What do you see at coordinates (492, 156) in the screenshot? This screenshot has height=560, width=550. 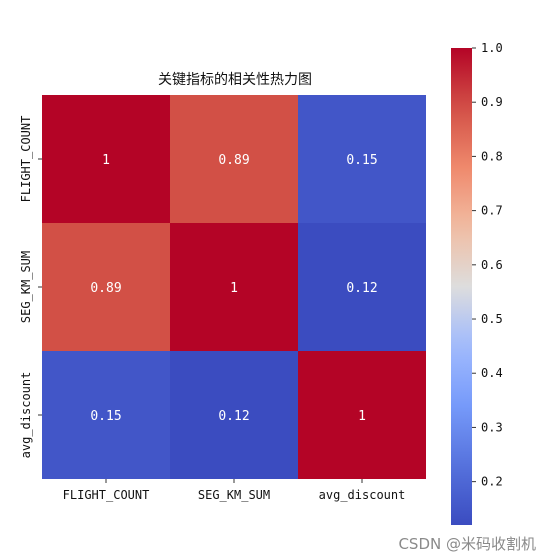 I see `colorbar-tick-label: 0.8` at bounding box center [492, 156].